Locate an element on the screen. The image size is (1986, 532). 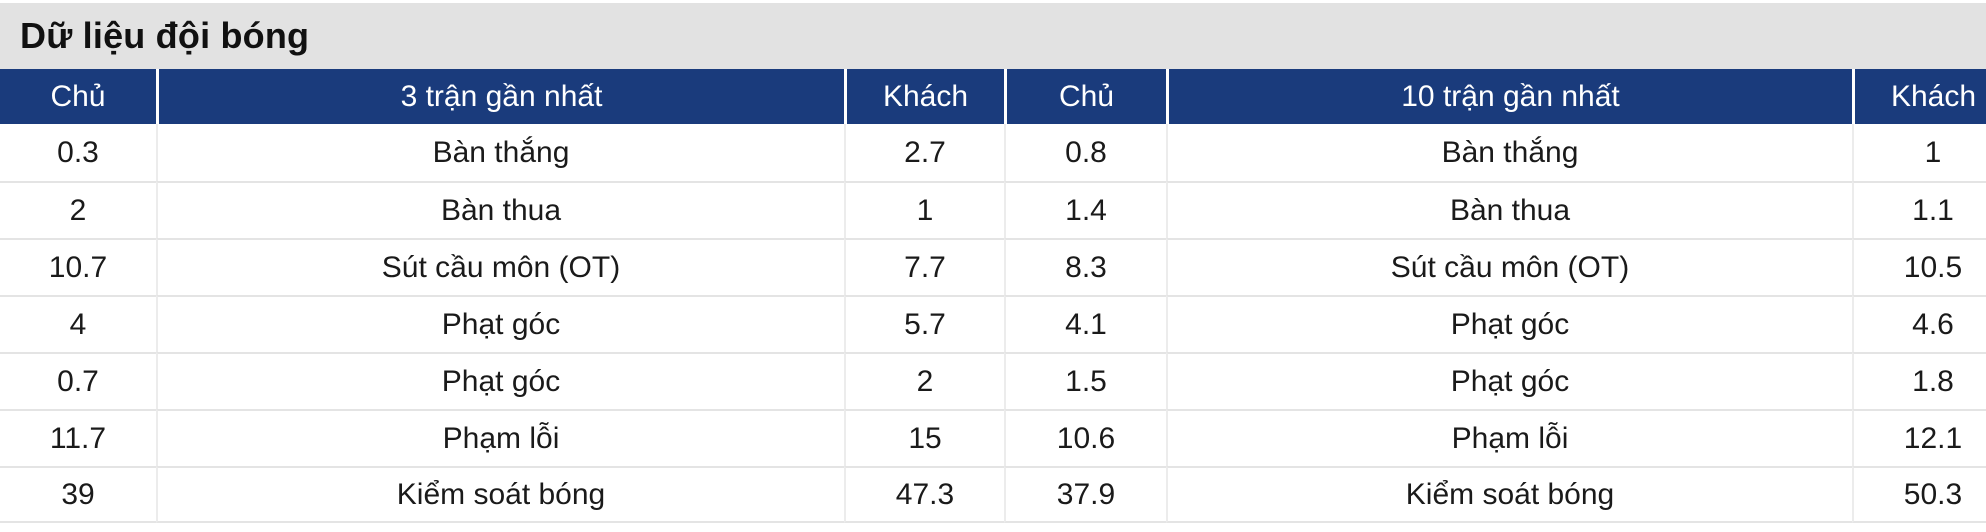
home-last3-value: 11.7 is located at coordinates (78, 437).